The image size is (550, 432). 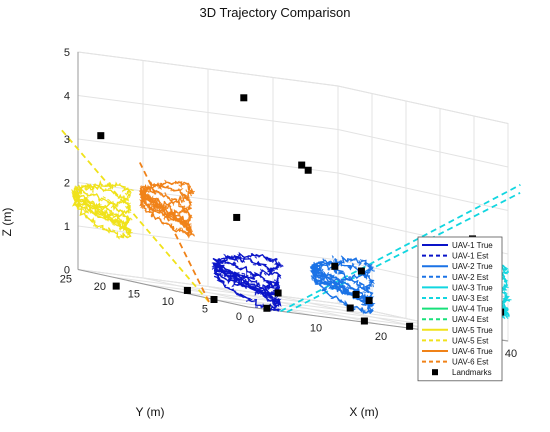 I want to click on legend-label: UAV-5 True, so click(x=472, y=330).